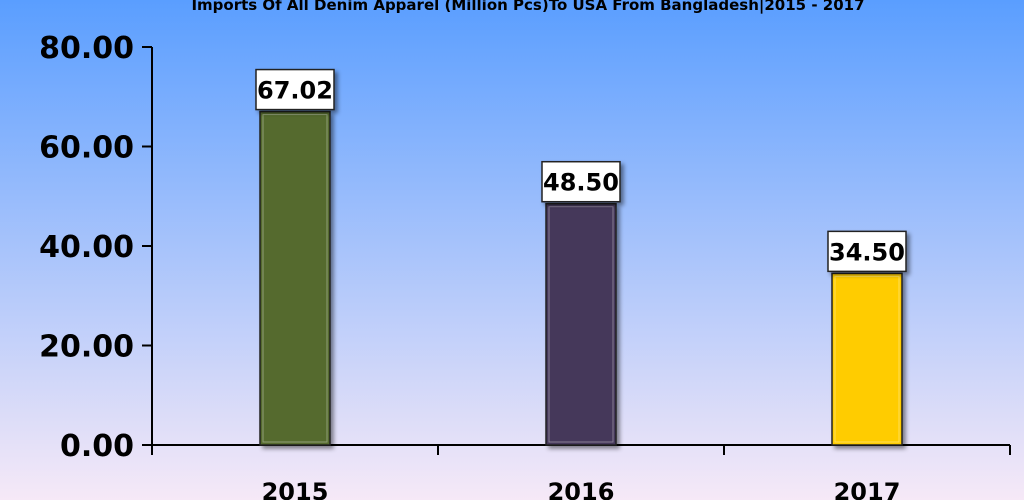 The image size is (1024, 500). I want to click on bar-2015, so click(295, 278).